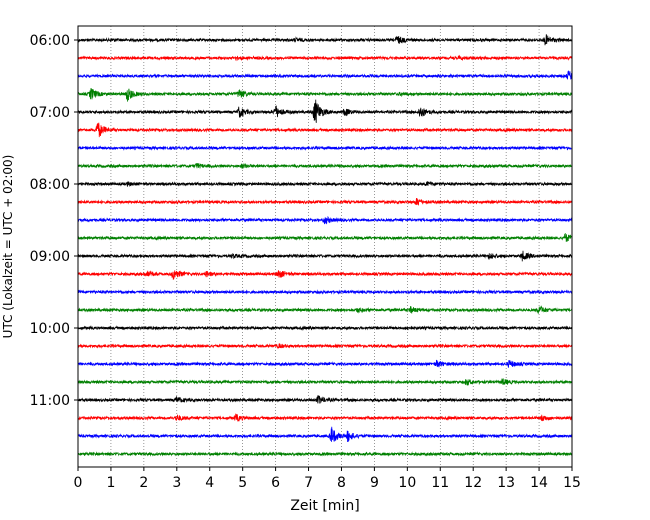 This screenshot has width=650, height=520. Describe the element at coordinates (440, 483) in the screenshot. I see `x-tick-label: 11` at that location.